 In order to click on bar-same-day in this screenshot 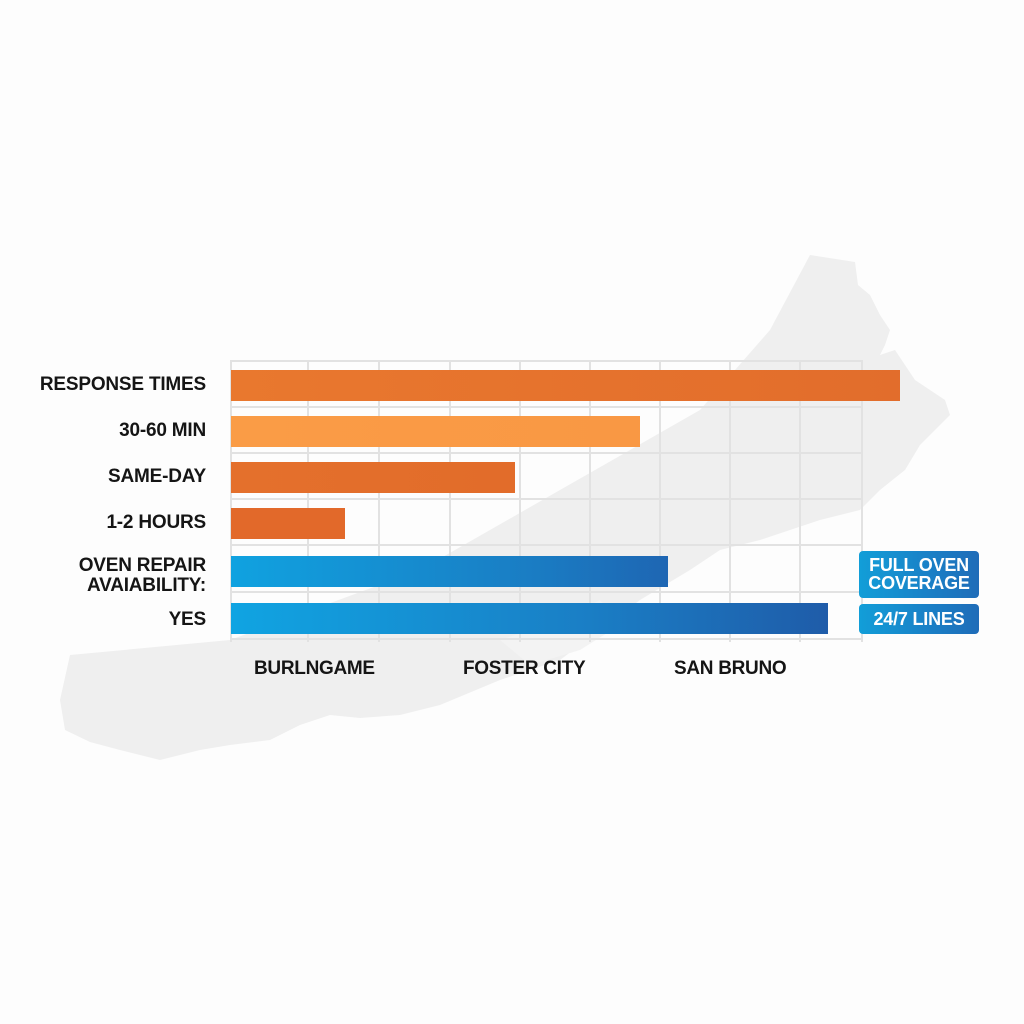, I will do `click(373, 477)`.